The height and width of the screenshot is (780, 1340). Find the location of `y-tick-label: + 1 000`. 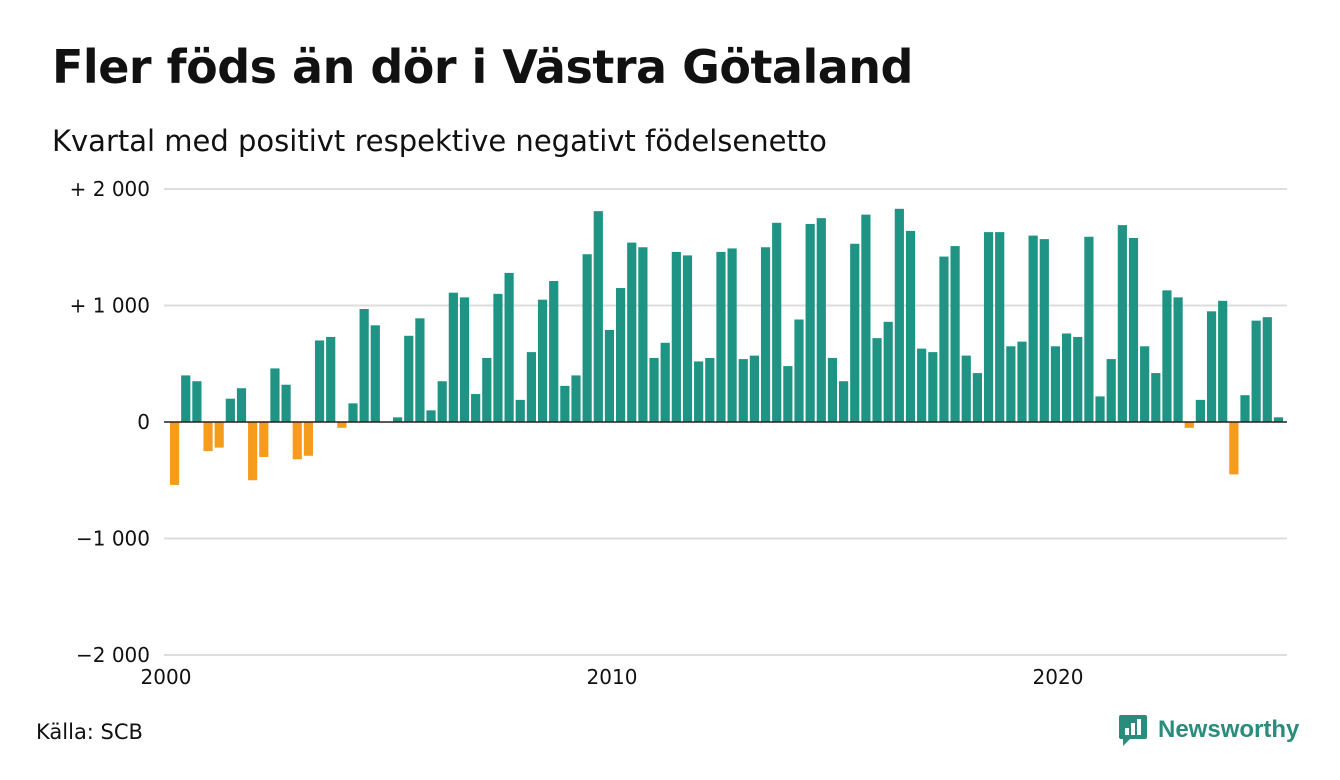

y-tick-label: + 1 000 is located at coordinates (110, 306).